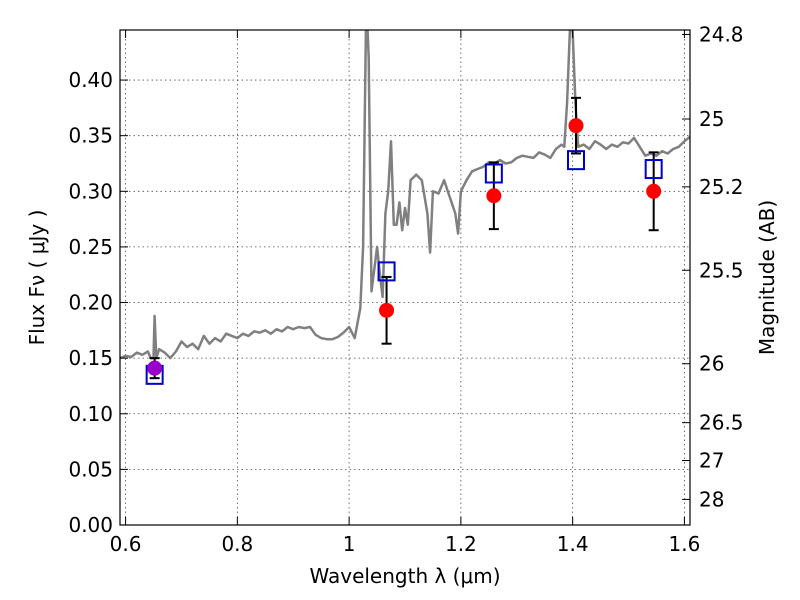 This screenshot has width=800, height=600. Describe the element at coordinates (126, 544) in the screenshot. I see `x-tick-label: 0.6` at that location.